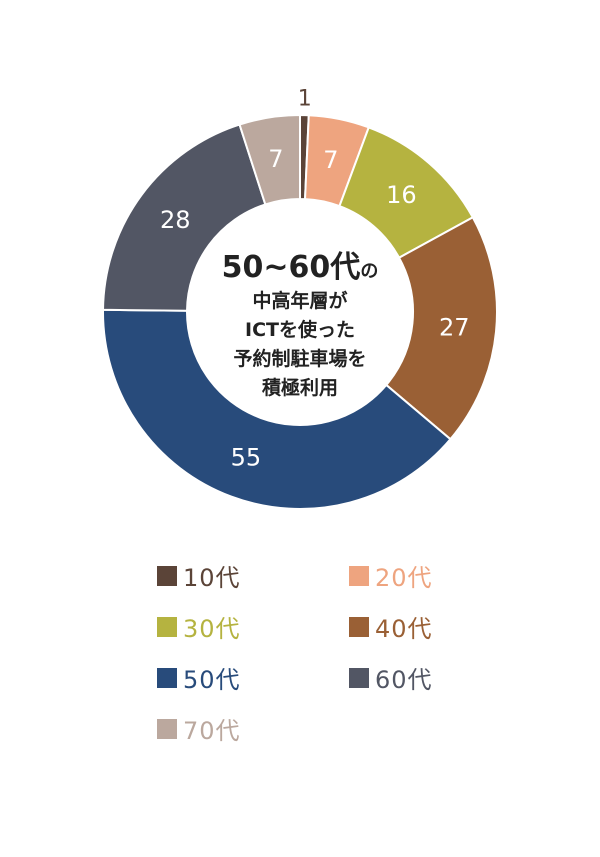  I want to click on legend-label: 70代, so click(212, 731).